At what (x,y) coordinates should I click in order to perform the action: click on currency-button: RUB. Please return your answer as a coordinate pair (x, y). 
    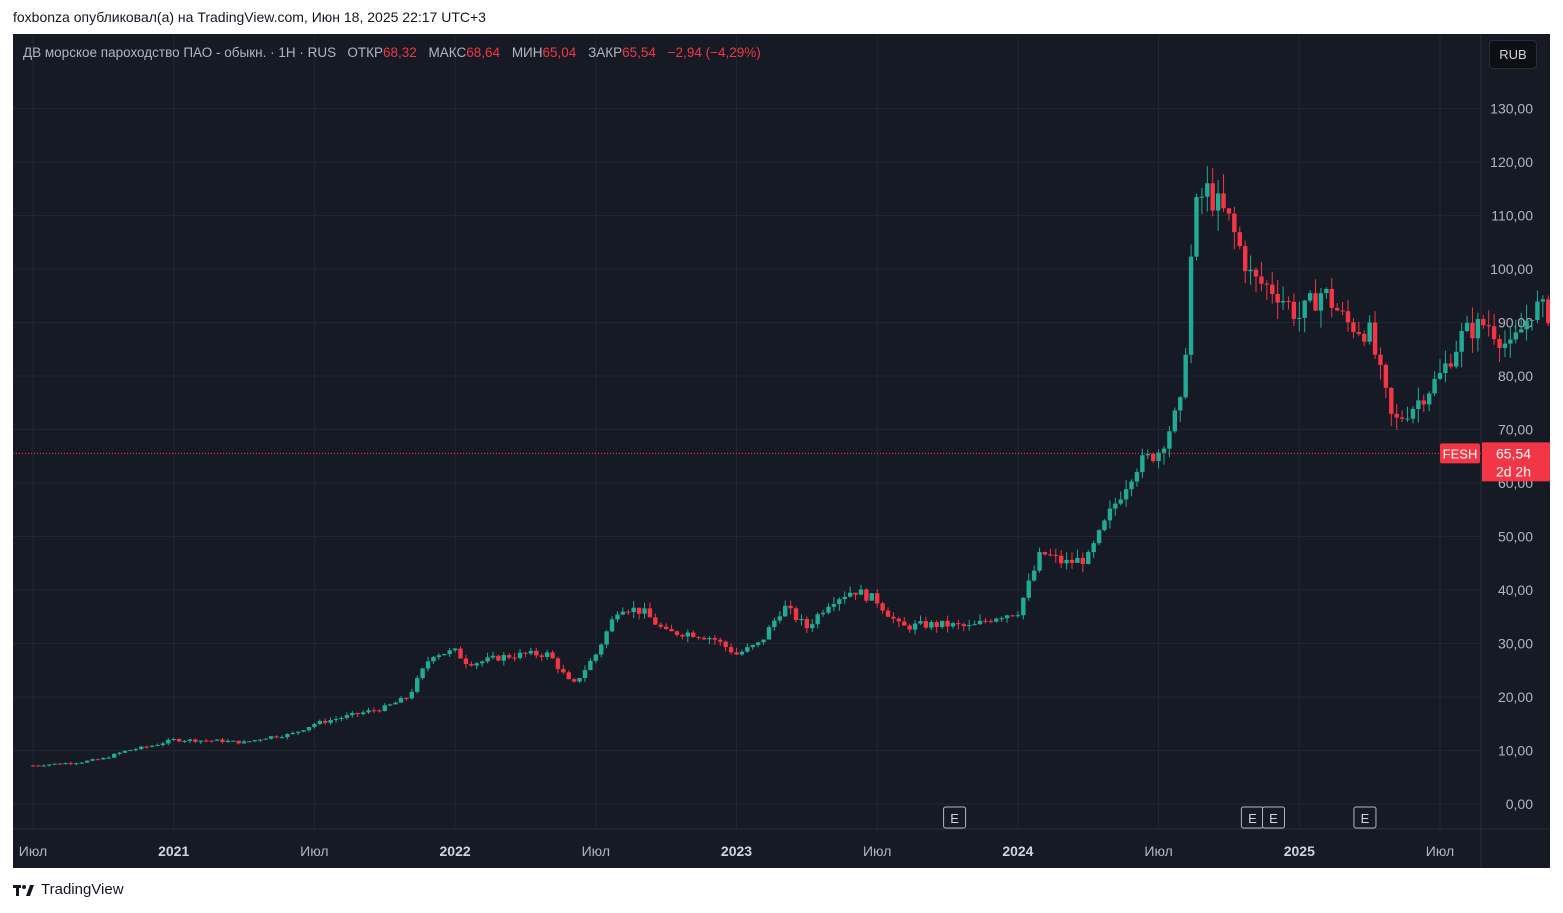
    Looking at the image, I should click on (1513, 54).